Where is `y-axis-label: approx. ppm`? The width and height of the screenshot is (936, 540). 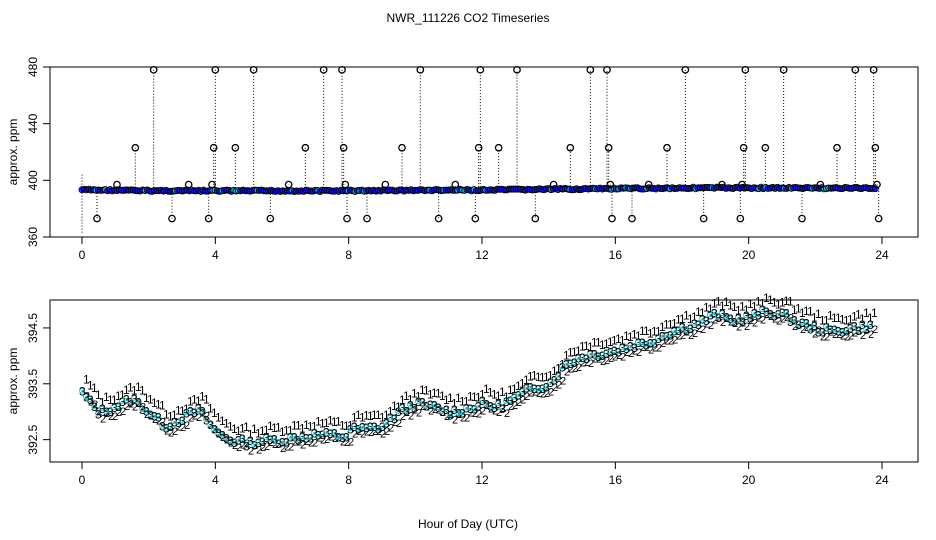 y-axis-label: approx. ppm is located at coordinates (13, 381).